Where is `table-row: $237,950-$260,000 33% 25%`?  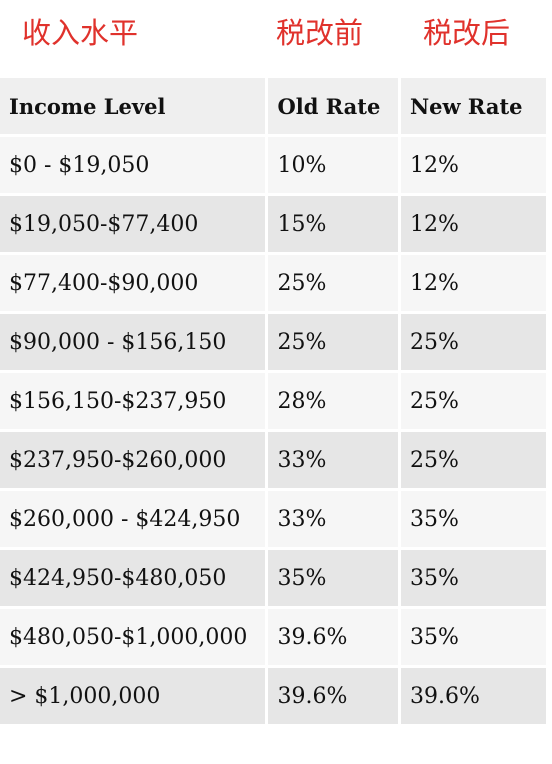
table-row: $237,950-$260,000 33% 25% is located at coordinates (273, 460).